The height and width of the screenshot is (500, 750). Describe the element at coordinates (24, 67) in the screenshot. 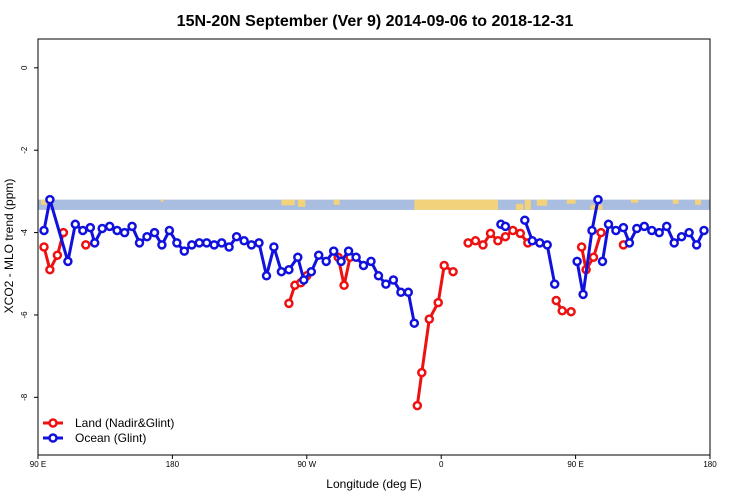

I see `y-tick-label: 0` at that location.